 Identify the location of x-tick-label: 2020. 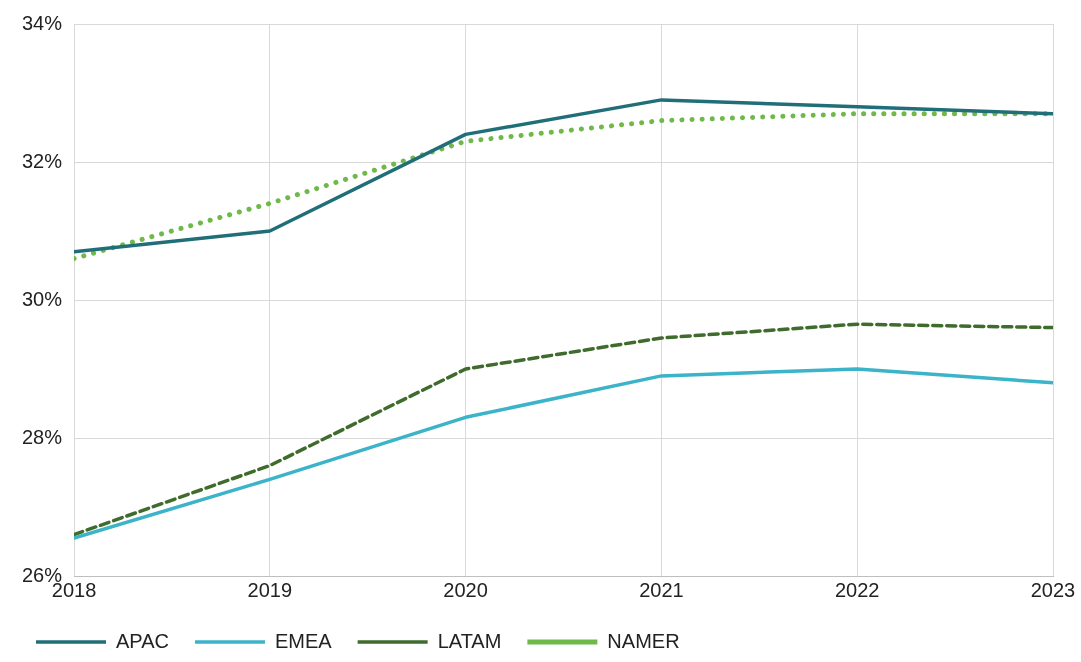
(465, 589).